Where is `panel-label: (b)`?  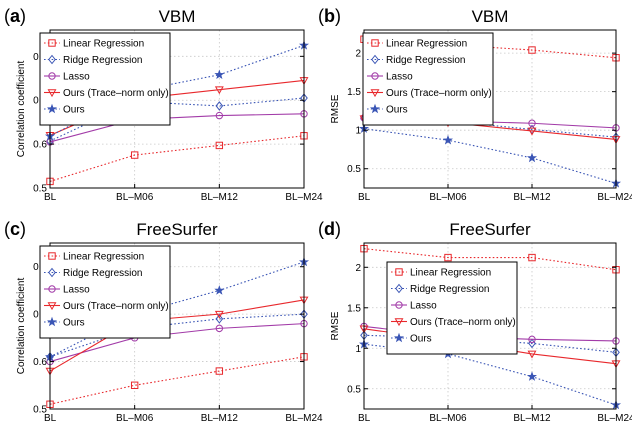
panel-label: (b) is located at coordinates (329, 16).